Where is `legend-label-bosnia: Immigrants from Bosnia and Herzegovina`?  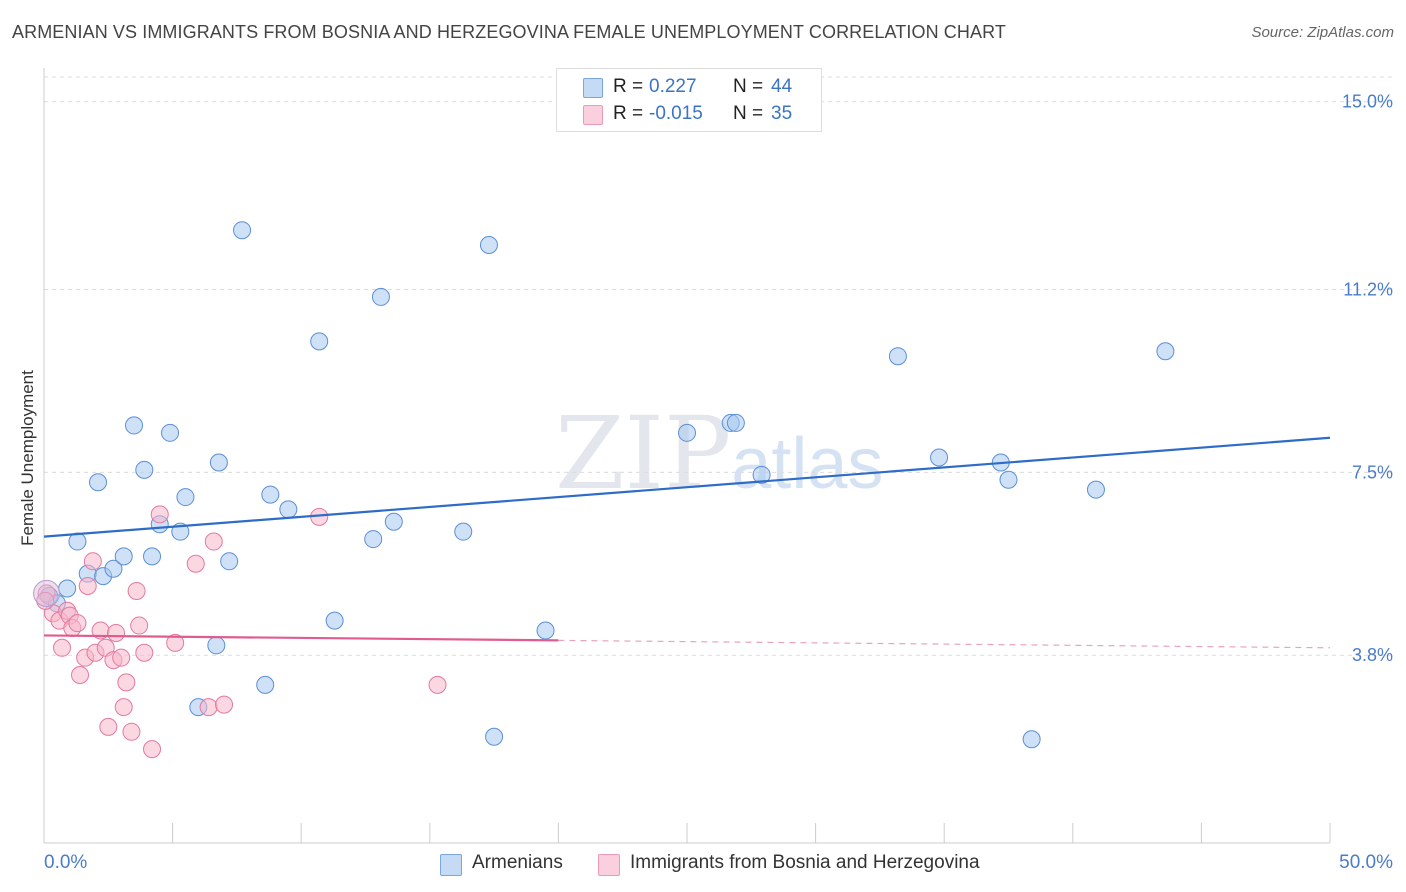 legend-label-bosnia: Immigrants from Bosnia and Herzegovina is located at coordinates (805, 862).